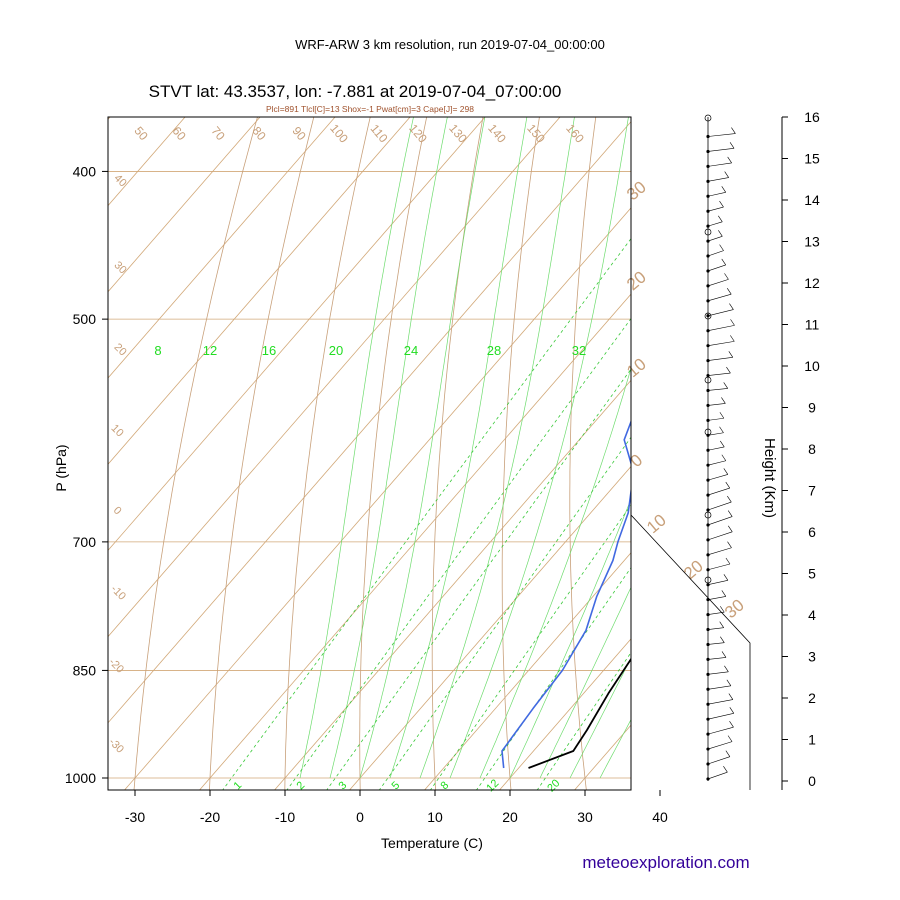 The height and width of the screenshot is (900, 900). I want to click on dry-adiabat-label: 80, so click(259, 133).